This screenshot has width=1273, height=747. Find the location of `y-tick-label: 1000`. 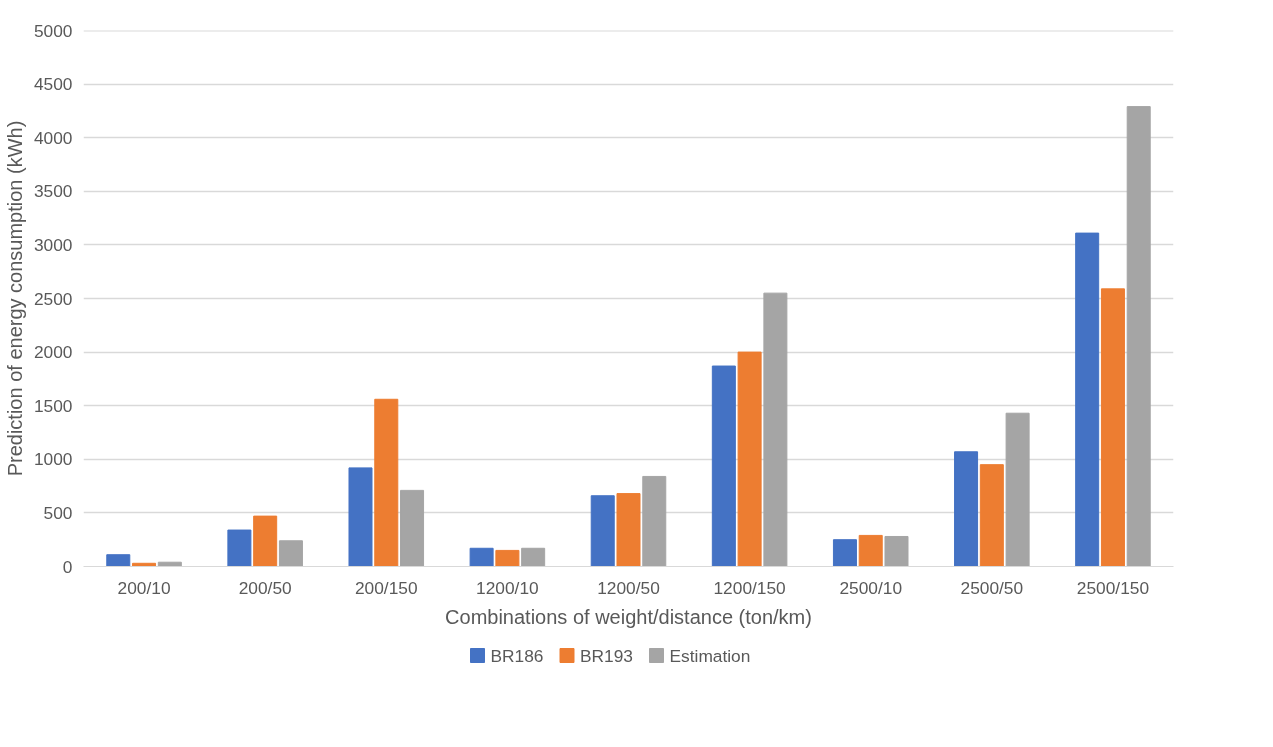

y-tick-label: 1000 is located at coordinates (53, 459).